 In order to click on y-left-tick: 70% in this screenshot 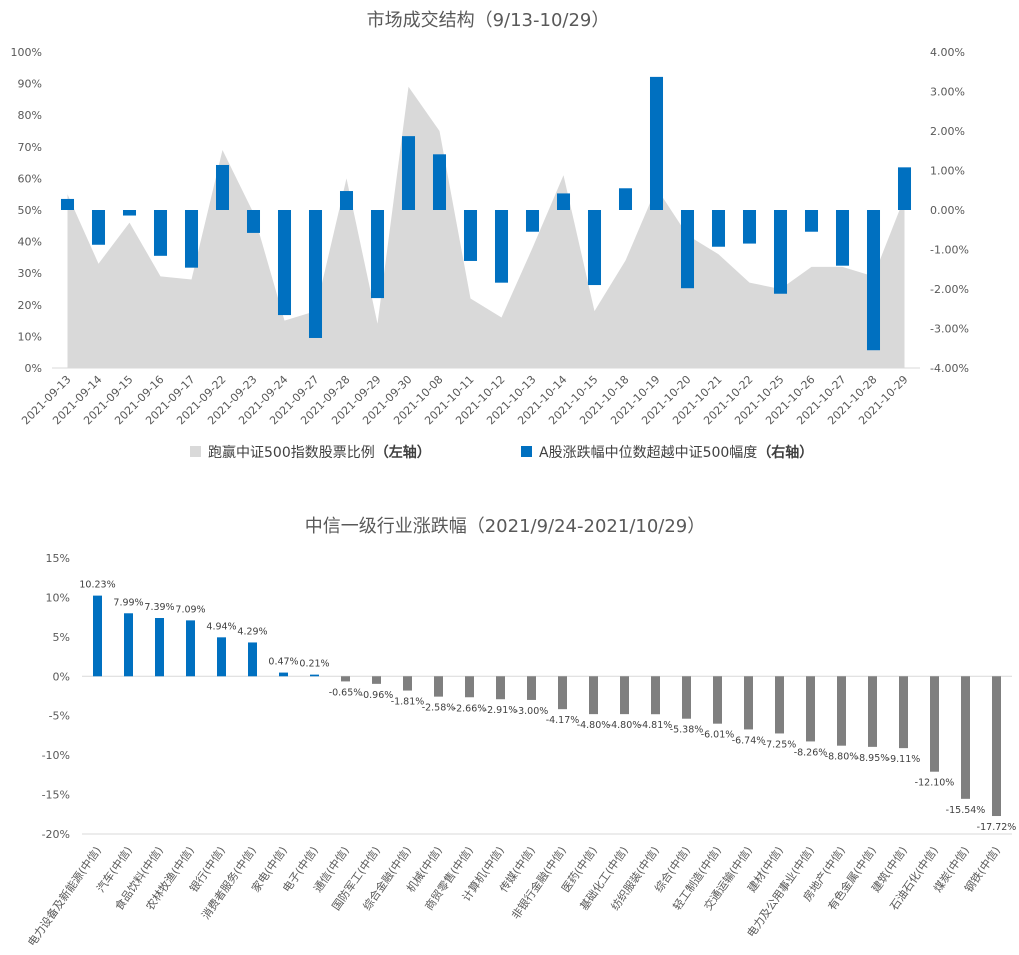, I will do `click(30, 147)`.